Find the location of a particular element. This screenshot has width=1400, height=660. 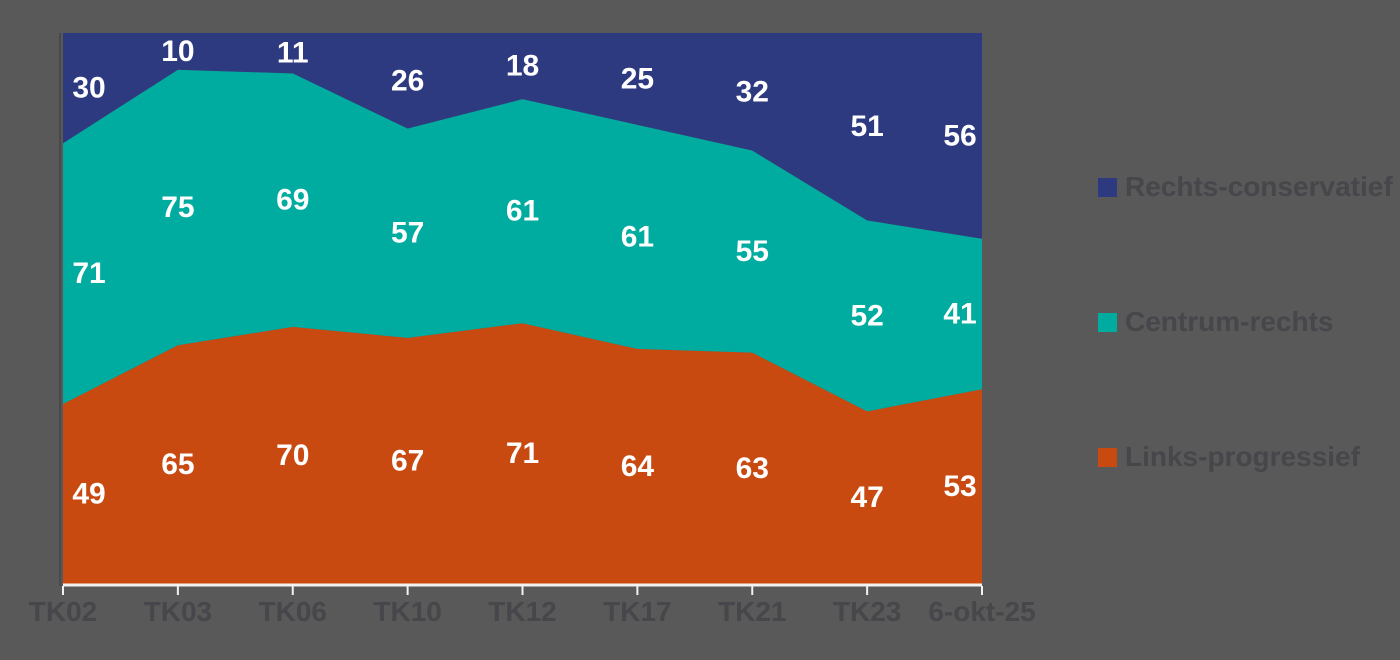

value-label: 11 is located at coordinates (293, 53).